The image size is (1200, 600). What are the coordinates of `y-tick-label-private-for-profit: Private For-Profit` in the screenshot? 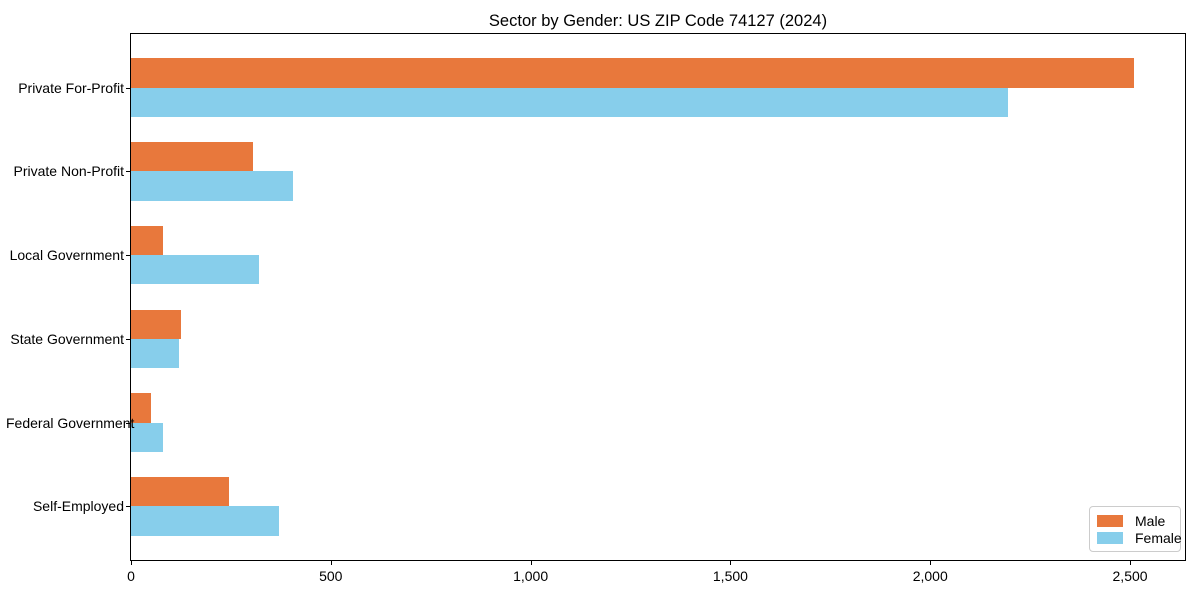 It's located at (71, 88).